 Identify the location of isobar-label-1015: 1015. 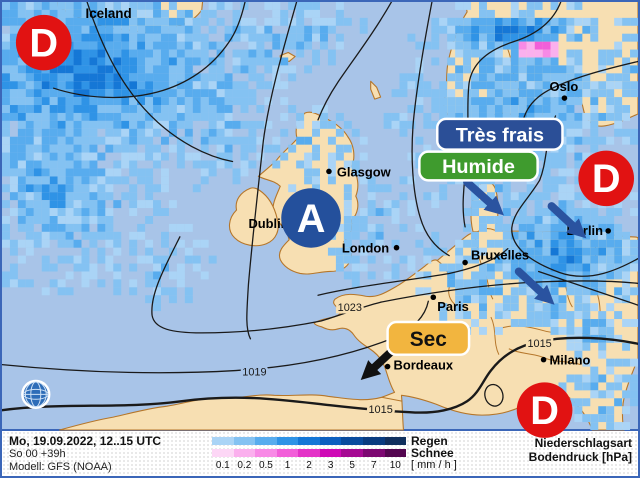
(380, 410).